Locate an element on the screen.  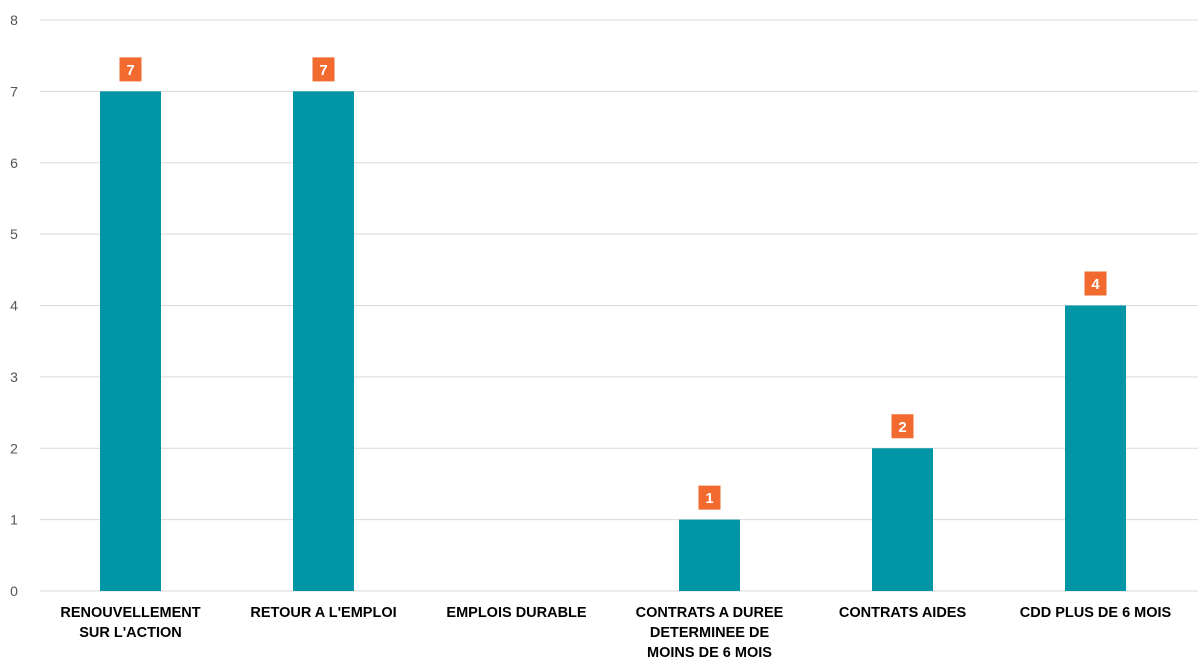
category-label: EMPLOIS DURABLE is located at coordinates (516, 613).